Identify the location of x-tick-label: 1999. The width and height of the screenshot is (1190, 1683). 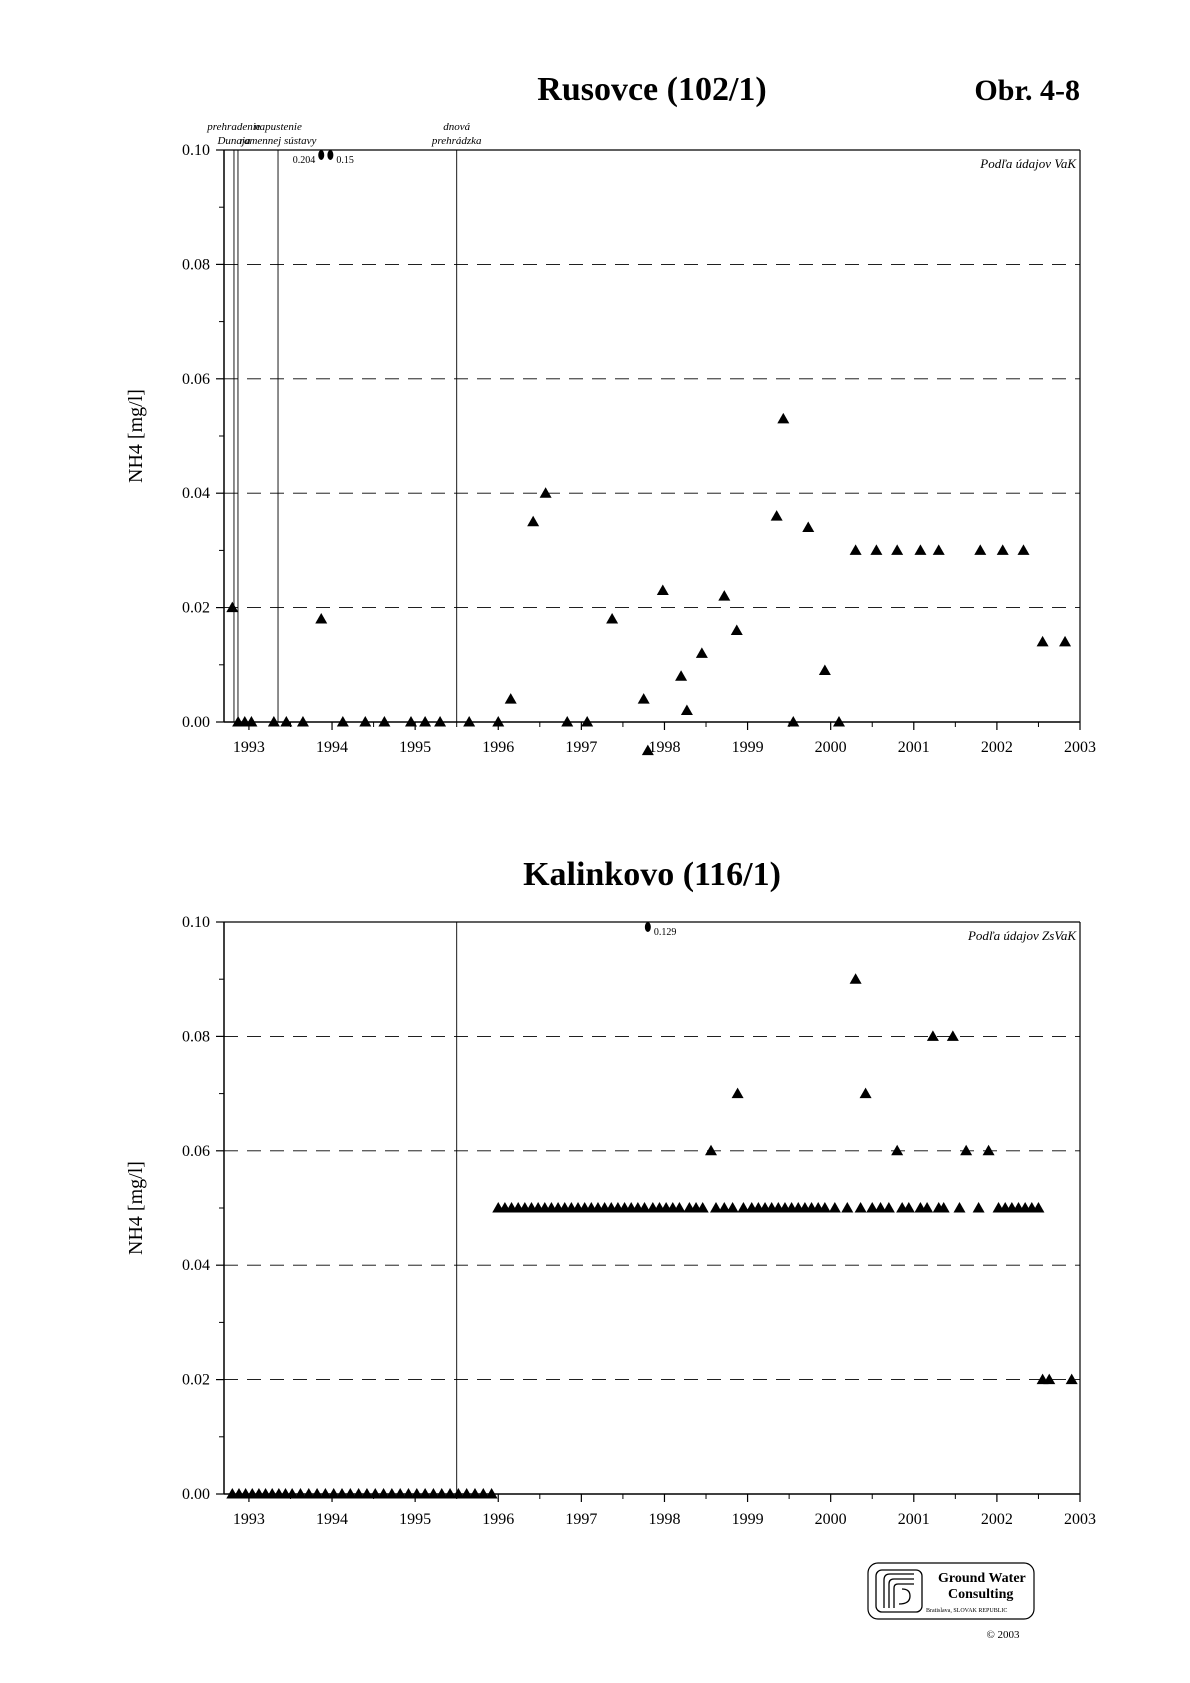
(748, 1519).